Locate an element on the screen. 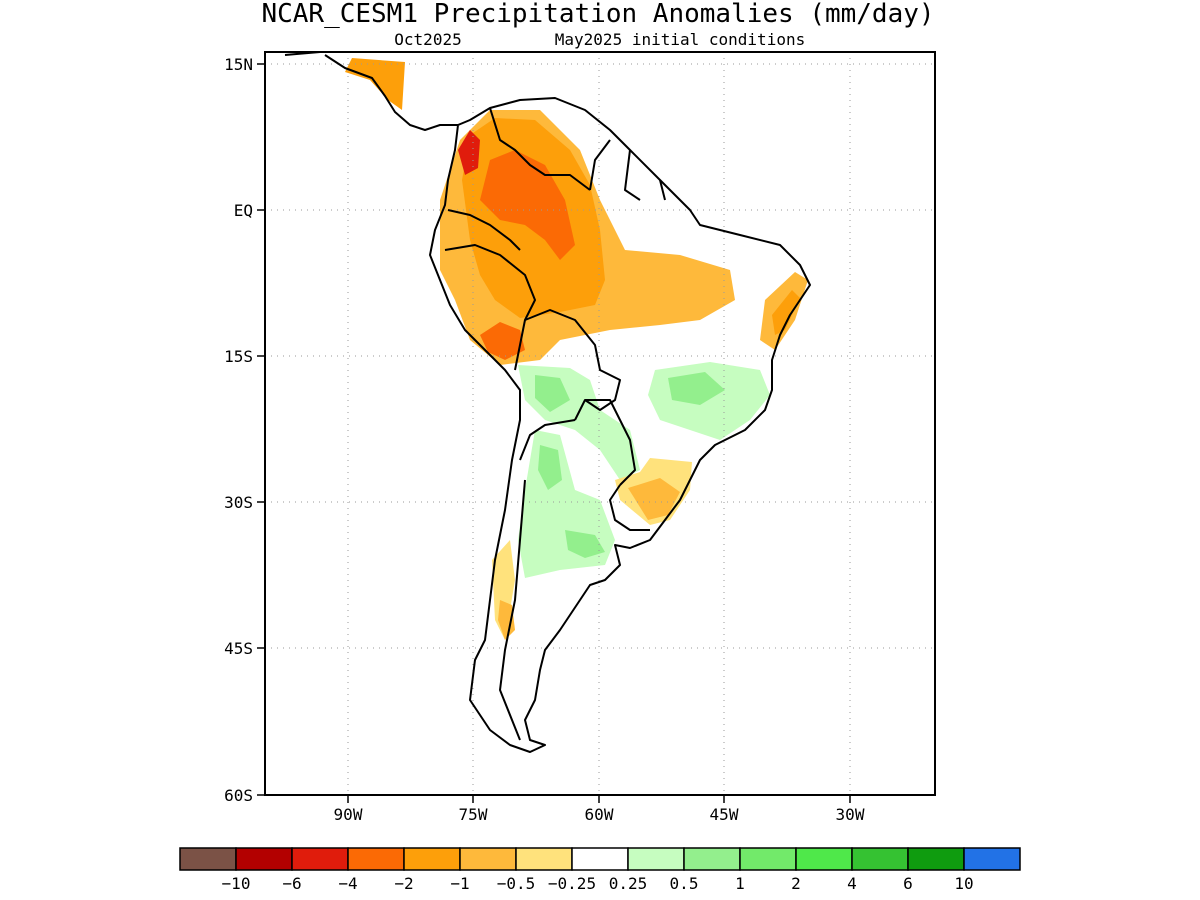 The width and height of the screenshot is (1200, 900). lat-label: 15N is located at coordinates (238, 64).